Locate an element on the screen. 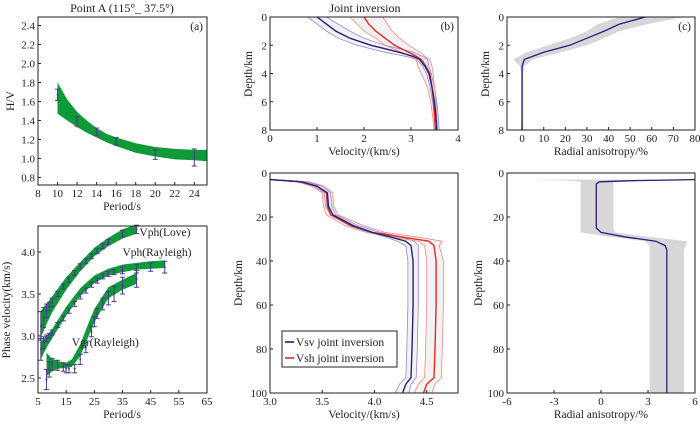 The width and height of the screenshot is (700, 425). xtick-label-hv: 8 is located at coordinates (38, 194).